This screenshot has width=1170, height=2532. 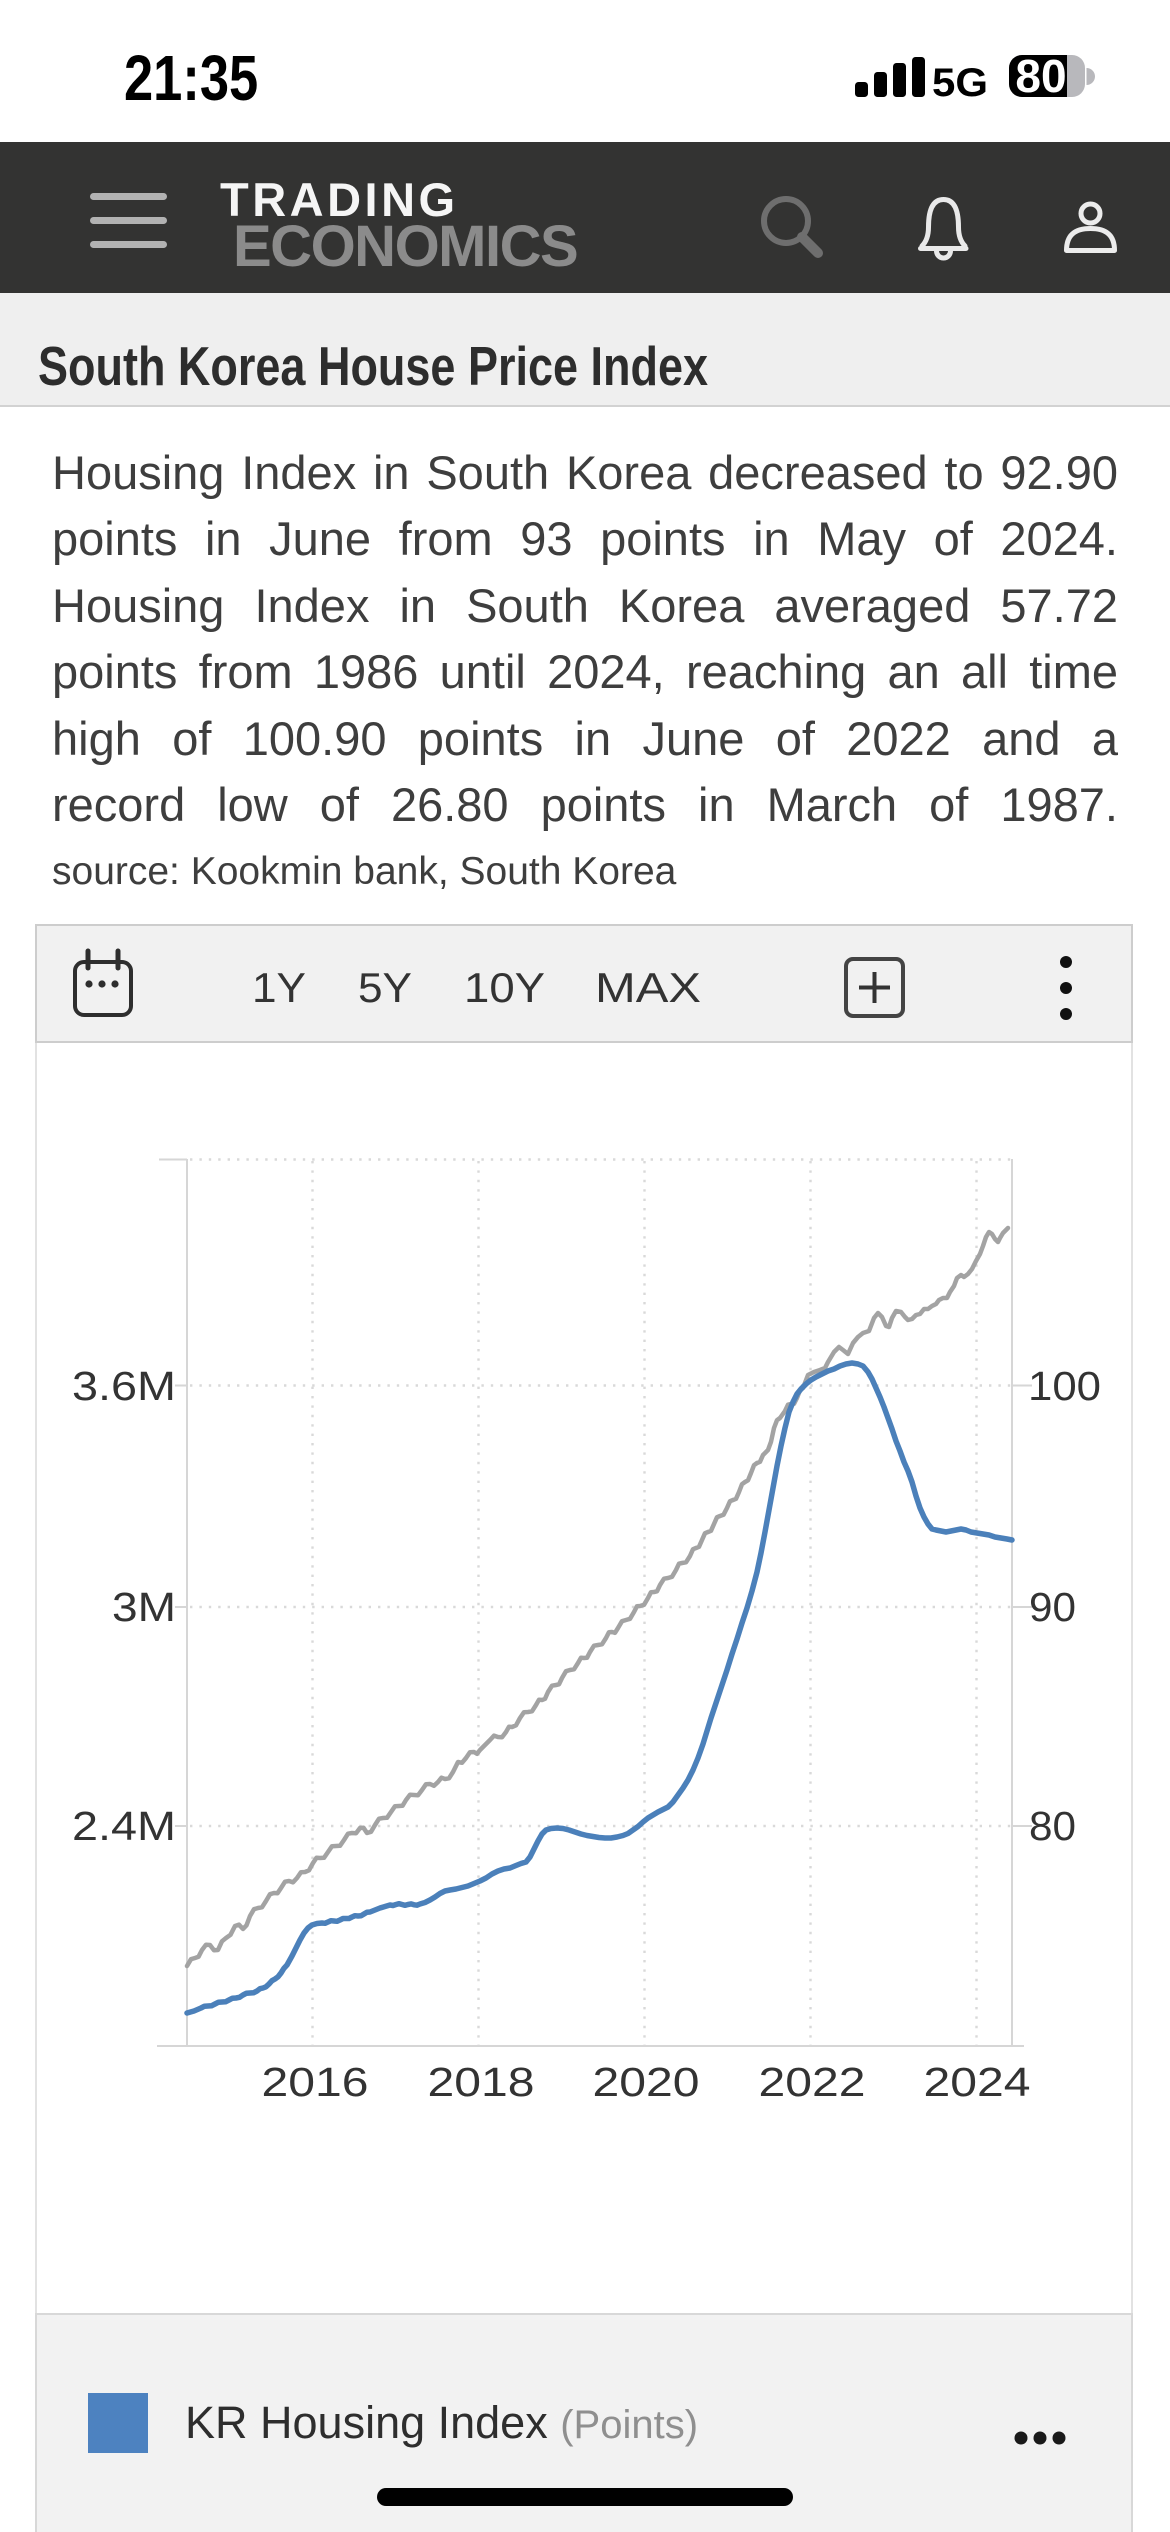 What do you see at coordinates (1052, 1607) in the screenshot?
I see `svg-text: 90` at bounding box center [1052, 1607].